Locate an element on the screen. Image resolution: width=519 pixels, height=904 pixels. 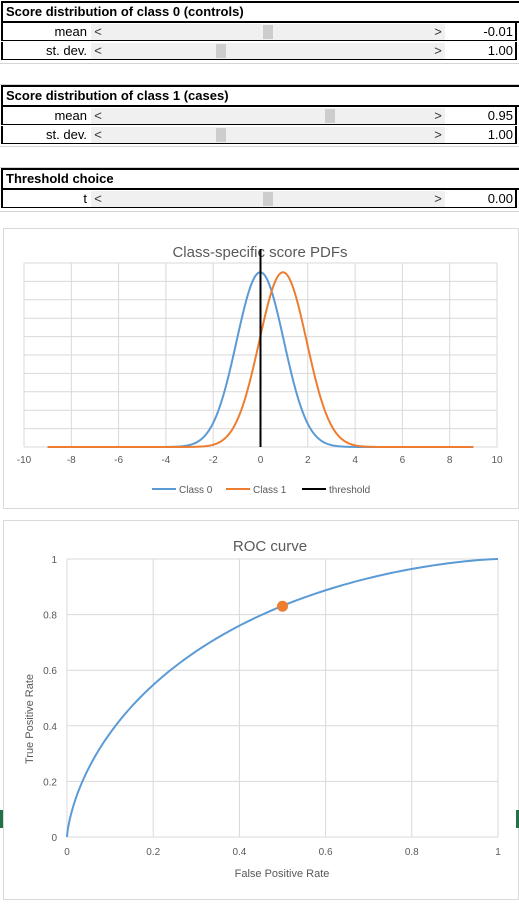
class0-sd-label: st. dev. is located at coordinates (66, 50).